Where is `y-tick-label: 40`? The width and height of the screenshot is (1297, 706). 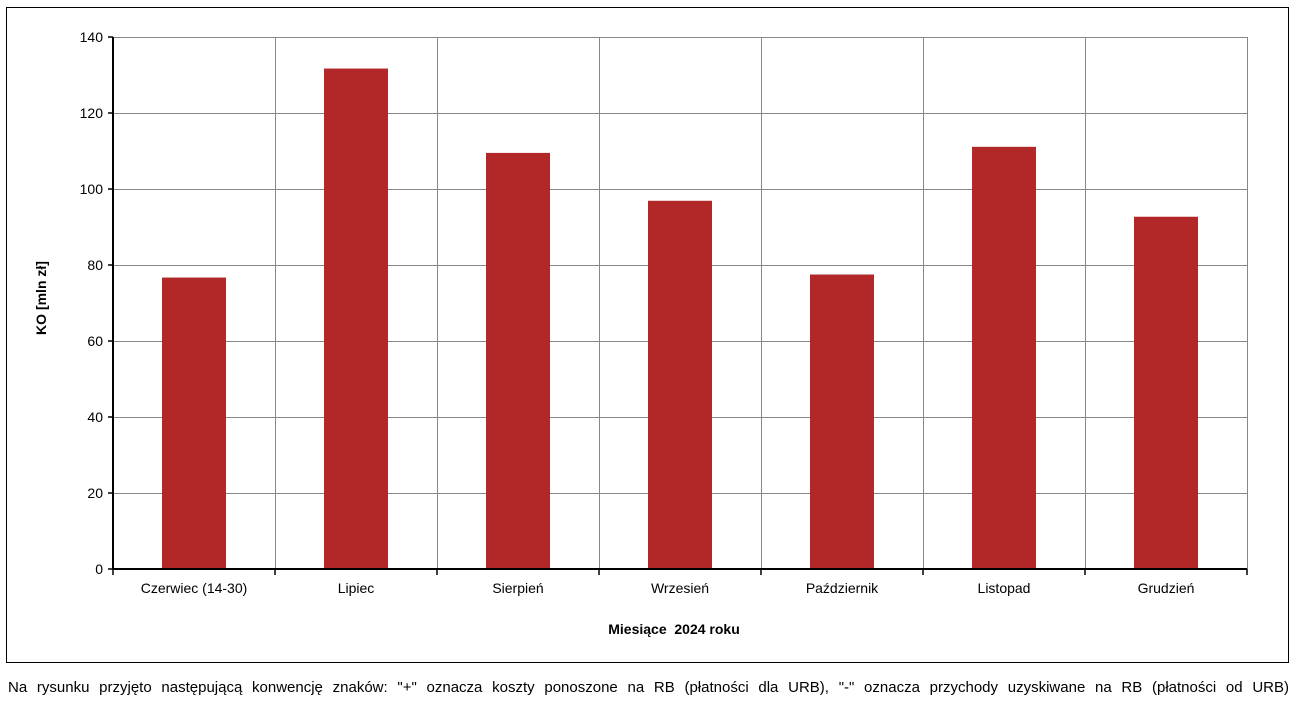 y-tick-label: 40 is located at coordinates (95, 417).